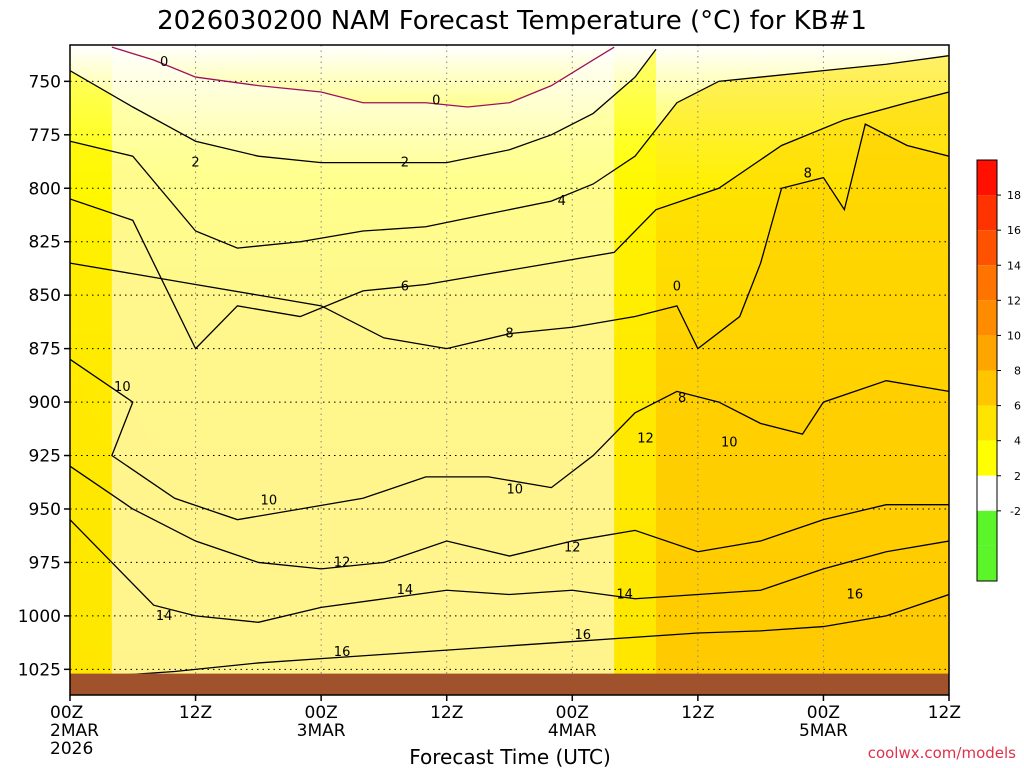 Image resolution: width=1024 pixels, height=768 pixels. I want to click on y-tick-label: 1025, so click(39, 670).